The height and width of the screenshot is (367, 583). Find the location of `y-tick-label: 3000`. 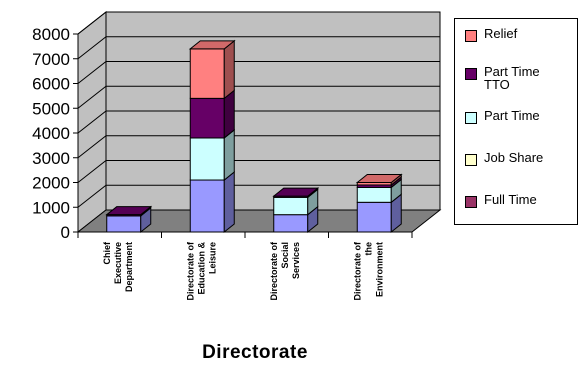

y-tick-label: 3000 is located at coordinates (51, 158).